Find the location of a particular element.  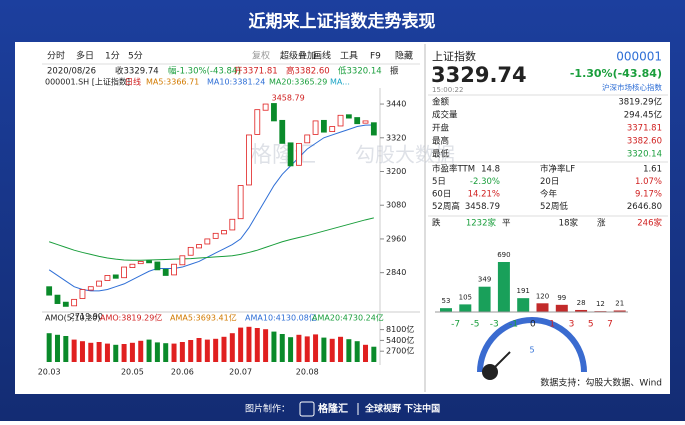

stat-label: 52周高 is located at coordinates (446, 206).